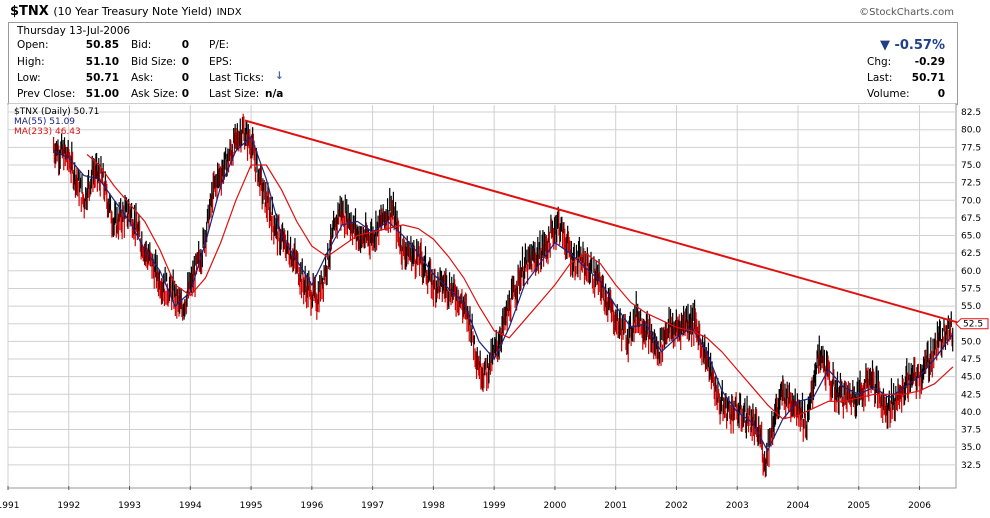 The height and width of the screenshot is (518, 990). Describe the element at coordinates (237, 78) in the screenshot. I see `last-ticks-label: Last Ticks:` at that location.